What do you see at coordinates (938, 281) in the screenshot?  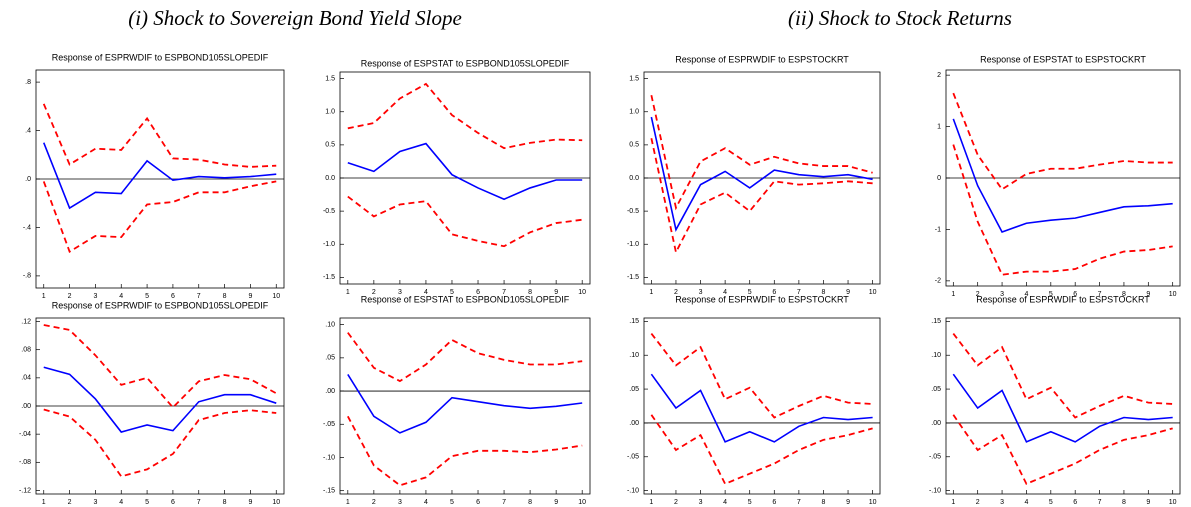 I see `y-tick-label: -2` at bounding box center [938, 281].